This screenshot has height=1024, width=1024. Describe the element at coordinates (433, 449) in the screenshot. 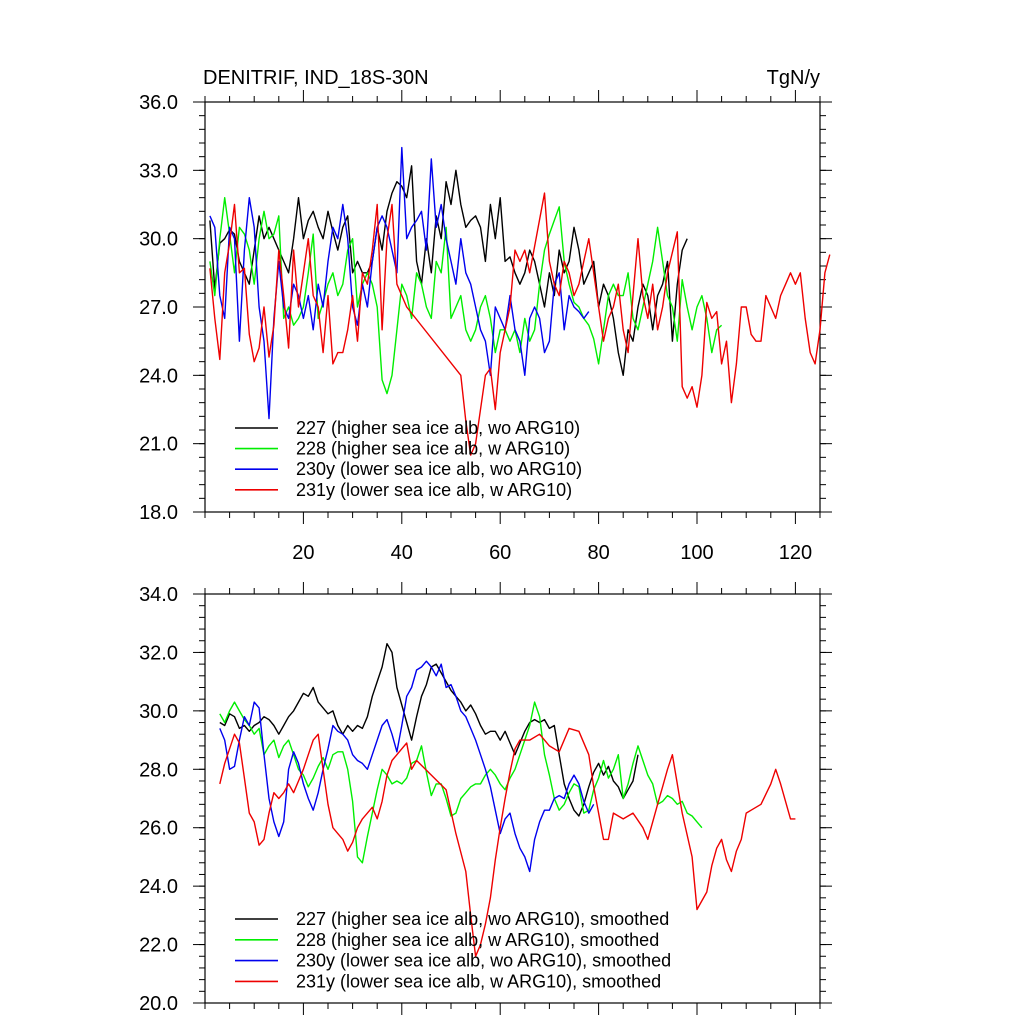

I see `top-legend-label-1: 228 (higher sea ice alb, w ARG10)` at that location.